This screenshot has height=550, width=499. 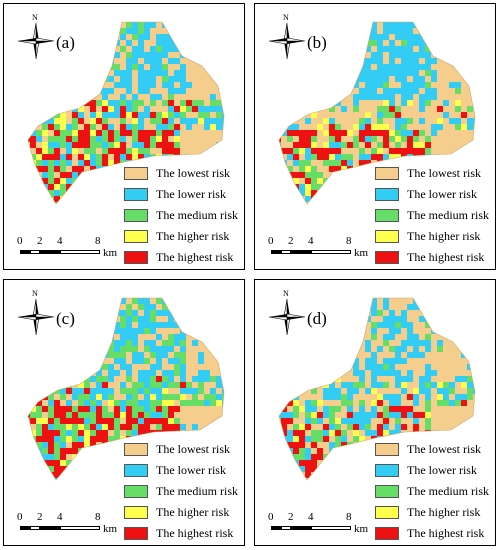 What do you see at coordinates (50, 528) in the screenshot?
I see `scale-segment` at bounding box center [50, 528].